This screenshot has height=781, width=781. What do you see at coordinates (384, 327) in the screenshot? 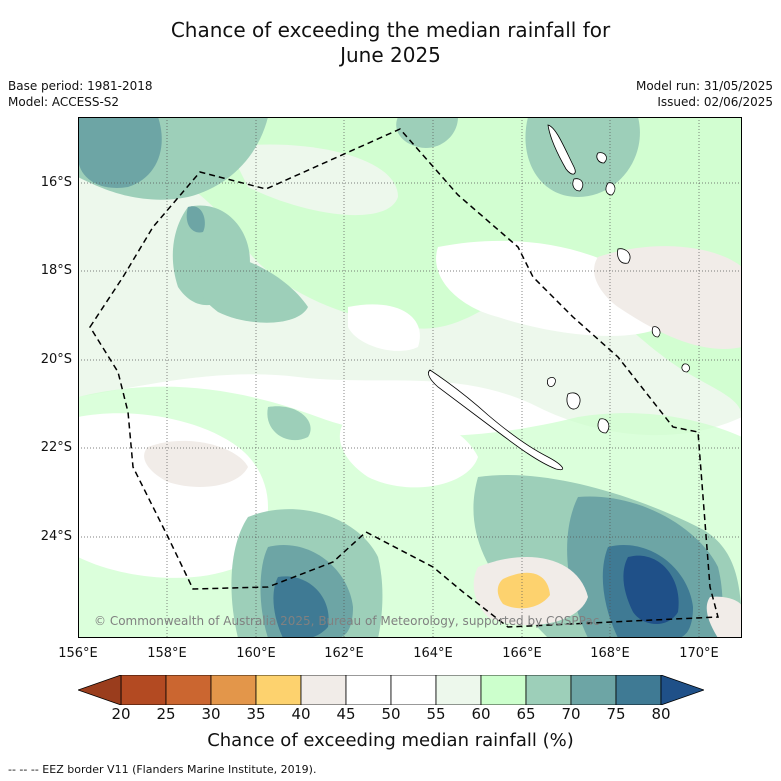
I see `contour-hole-c` at bounding box center [384, 327].